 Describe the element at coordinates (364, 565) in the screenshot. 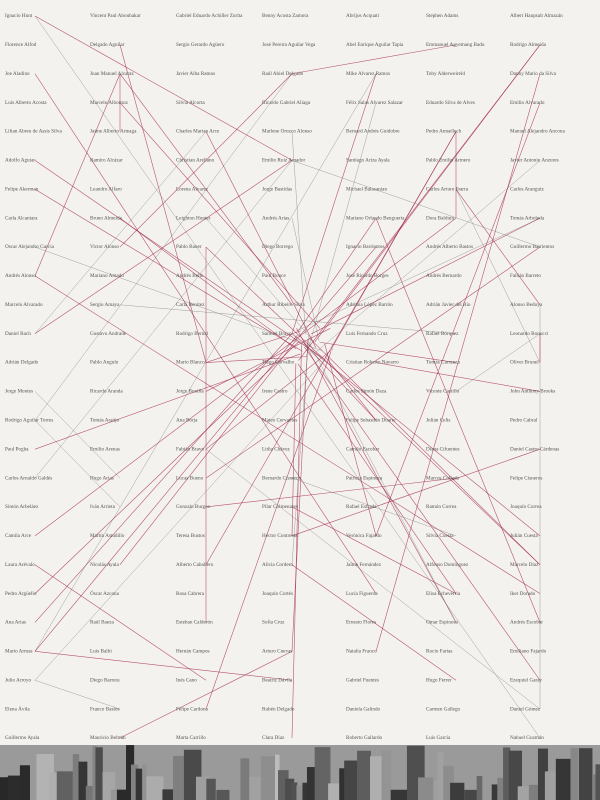

I see `person-name: Jaime Fernández` at that location.